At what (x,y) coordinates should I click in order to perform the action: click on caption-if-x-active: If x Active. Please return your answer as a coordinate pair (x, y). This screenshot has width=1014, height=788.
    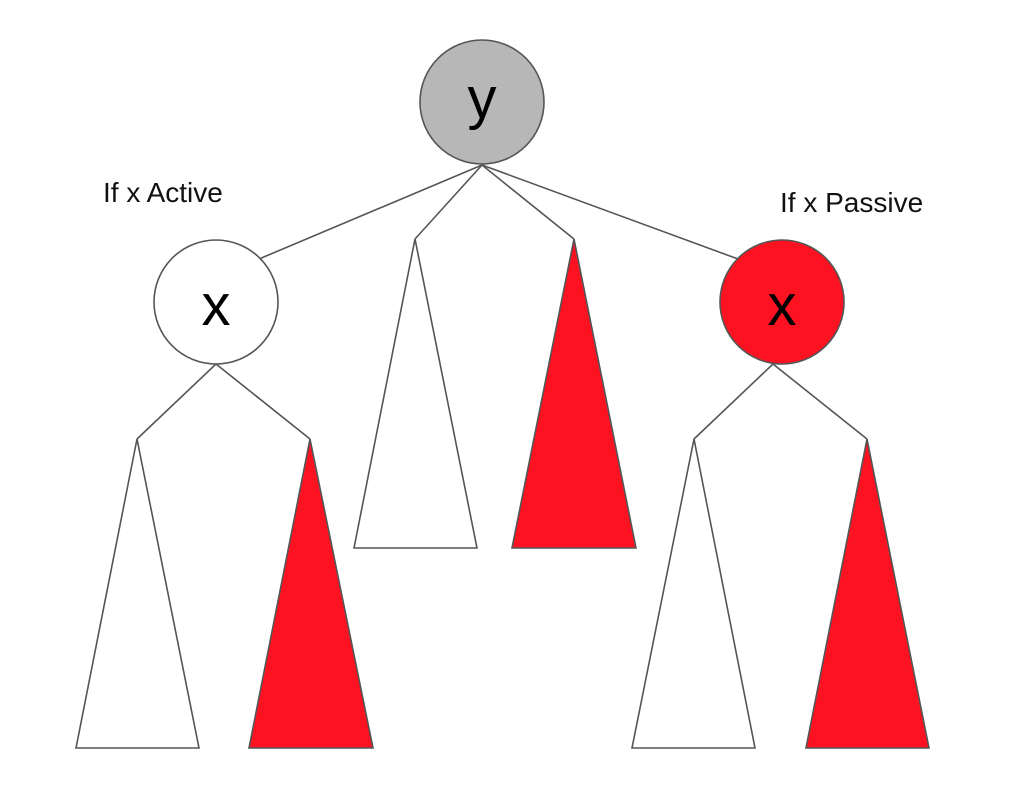
    Looking at the image, I should click on (163, 192).